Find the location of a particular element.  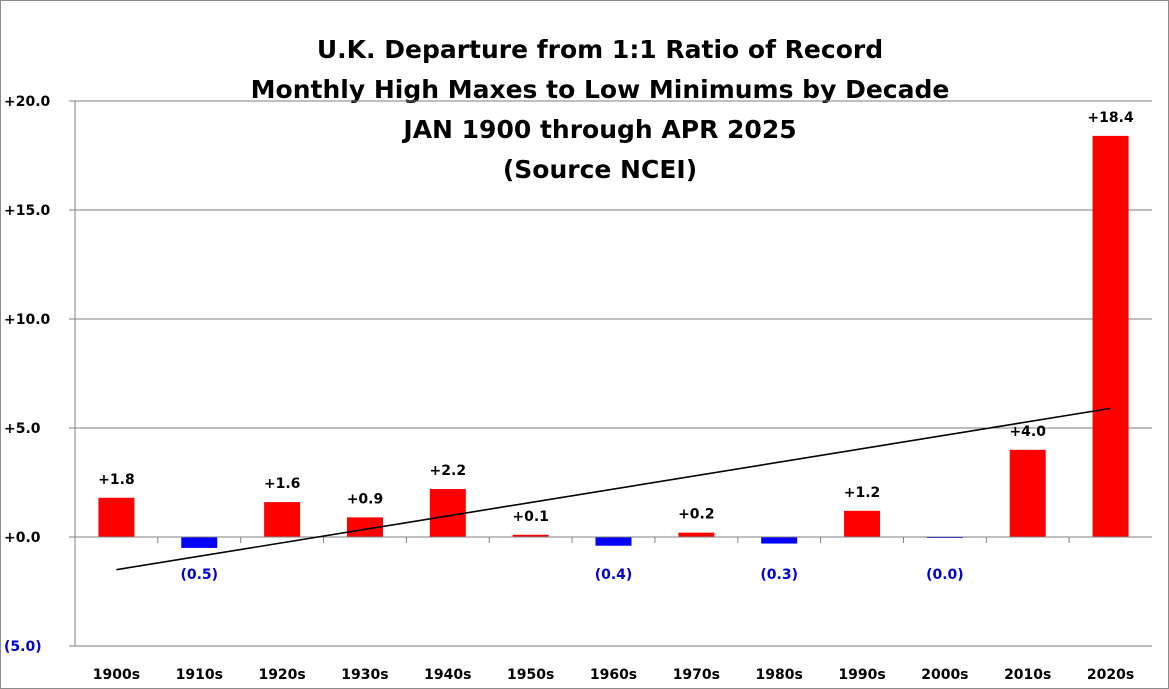

data-label: +0.1 is located at coordinates (530, 517).